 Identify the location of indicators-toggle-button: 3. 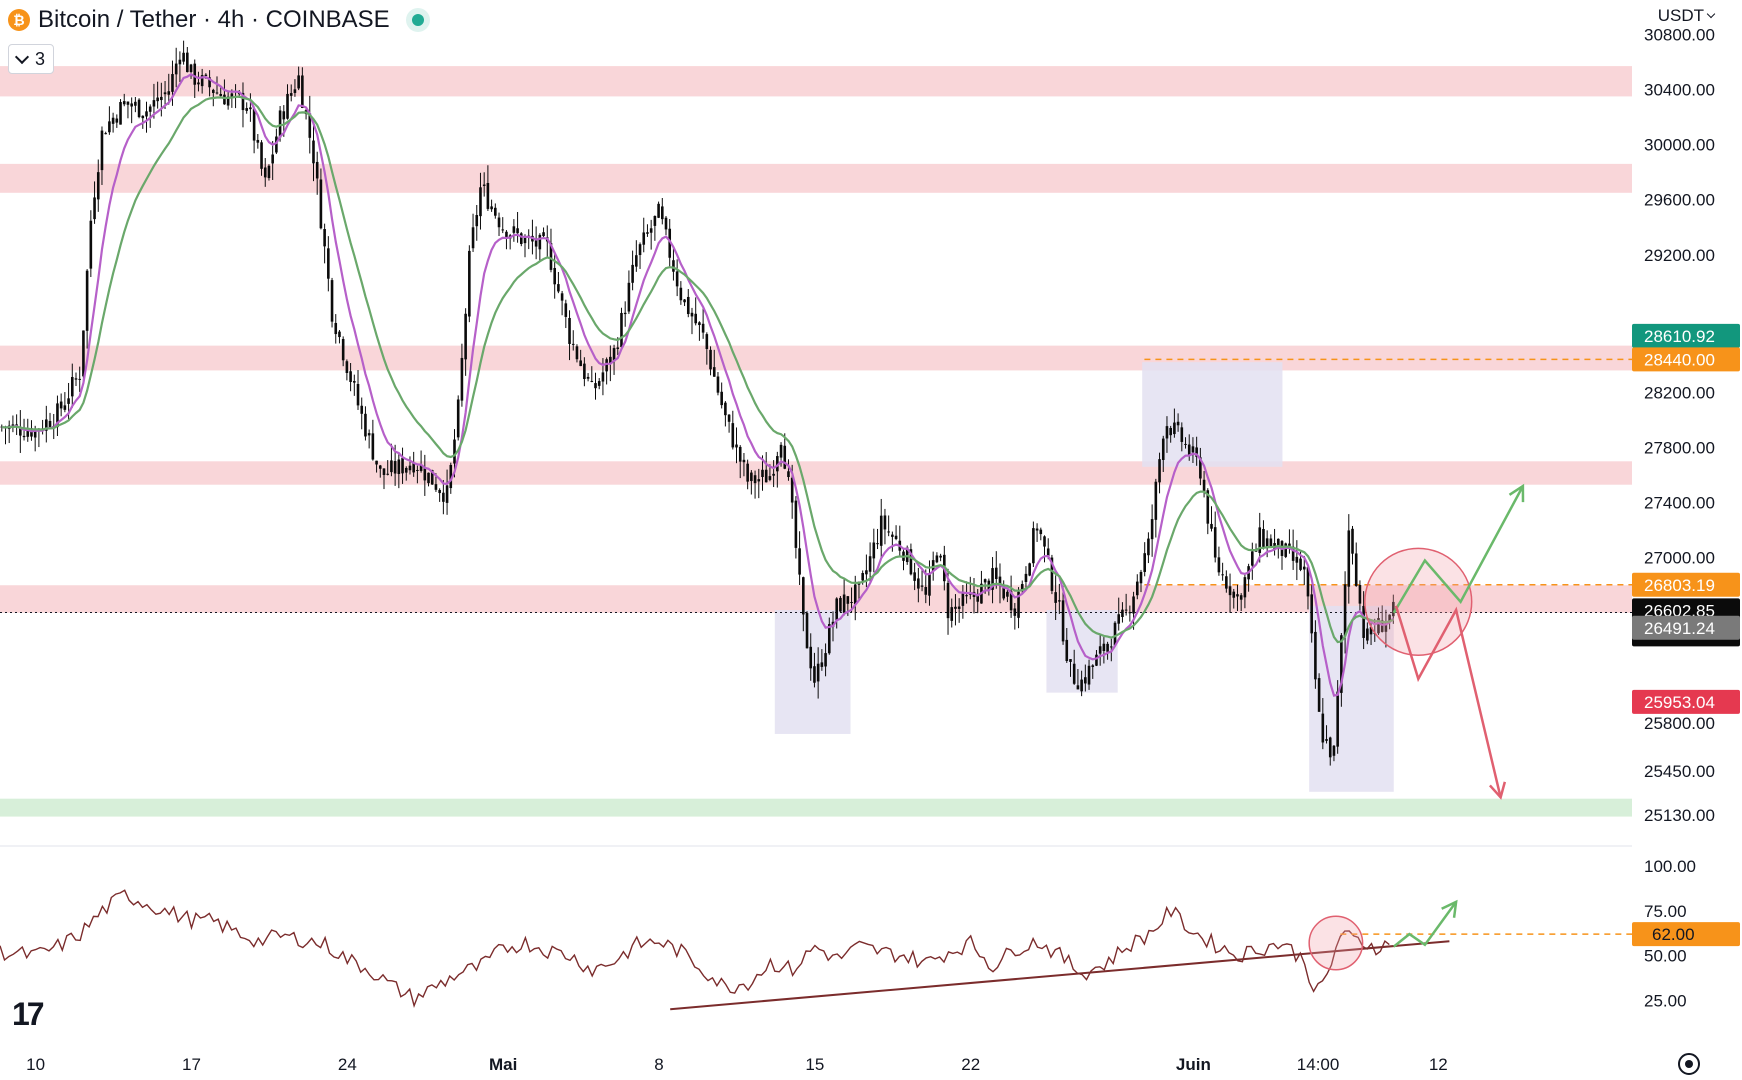
(31, 59).